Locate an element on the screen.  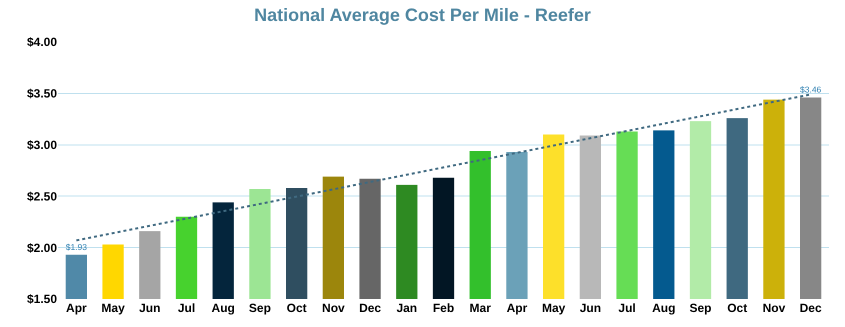
x-tick-label: Jan is located at coordinates (407, 308).